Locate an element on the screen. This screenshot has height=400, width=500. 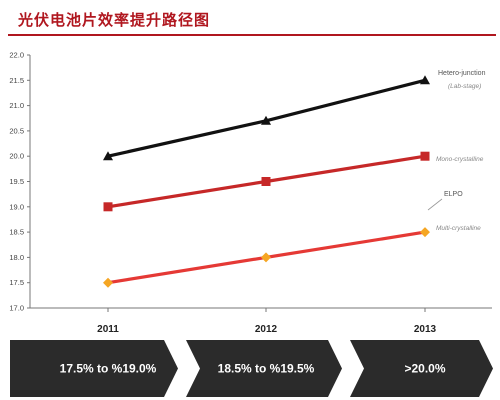
series-label-mono: Mono-crystalline is located at coordinates (460, 159).